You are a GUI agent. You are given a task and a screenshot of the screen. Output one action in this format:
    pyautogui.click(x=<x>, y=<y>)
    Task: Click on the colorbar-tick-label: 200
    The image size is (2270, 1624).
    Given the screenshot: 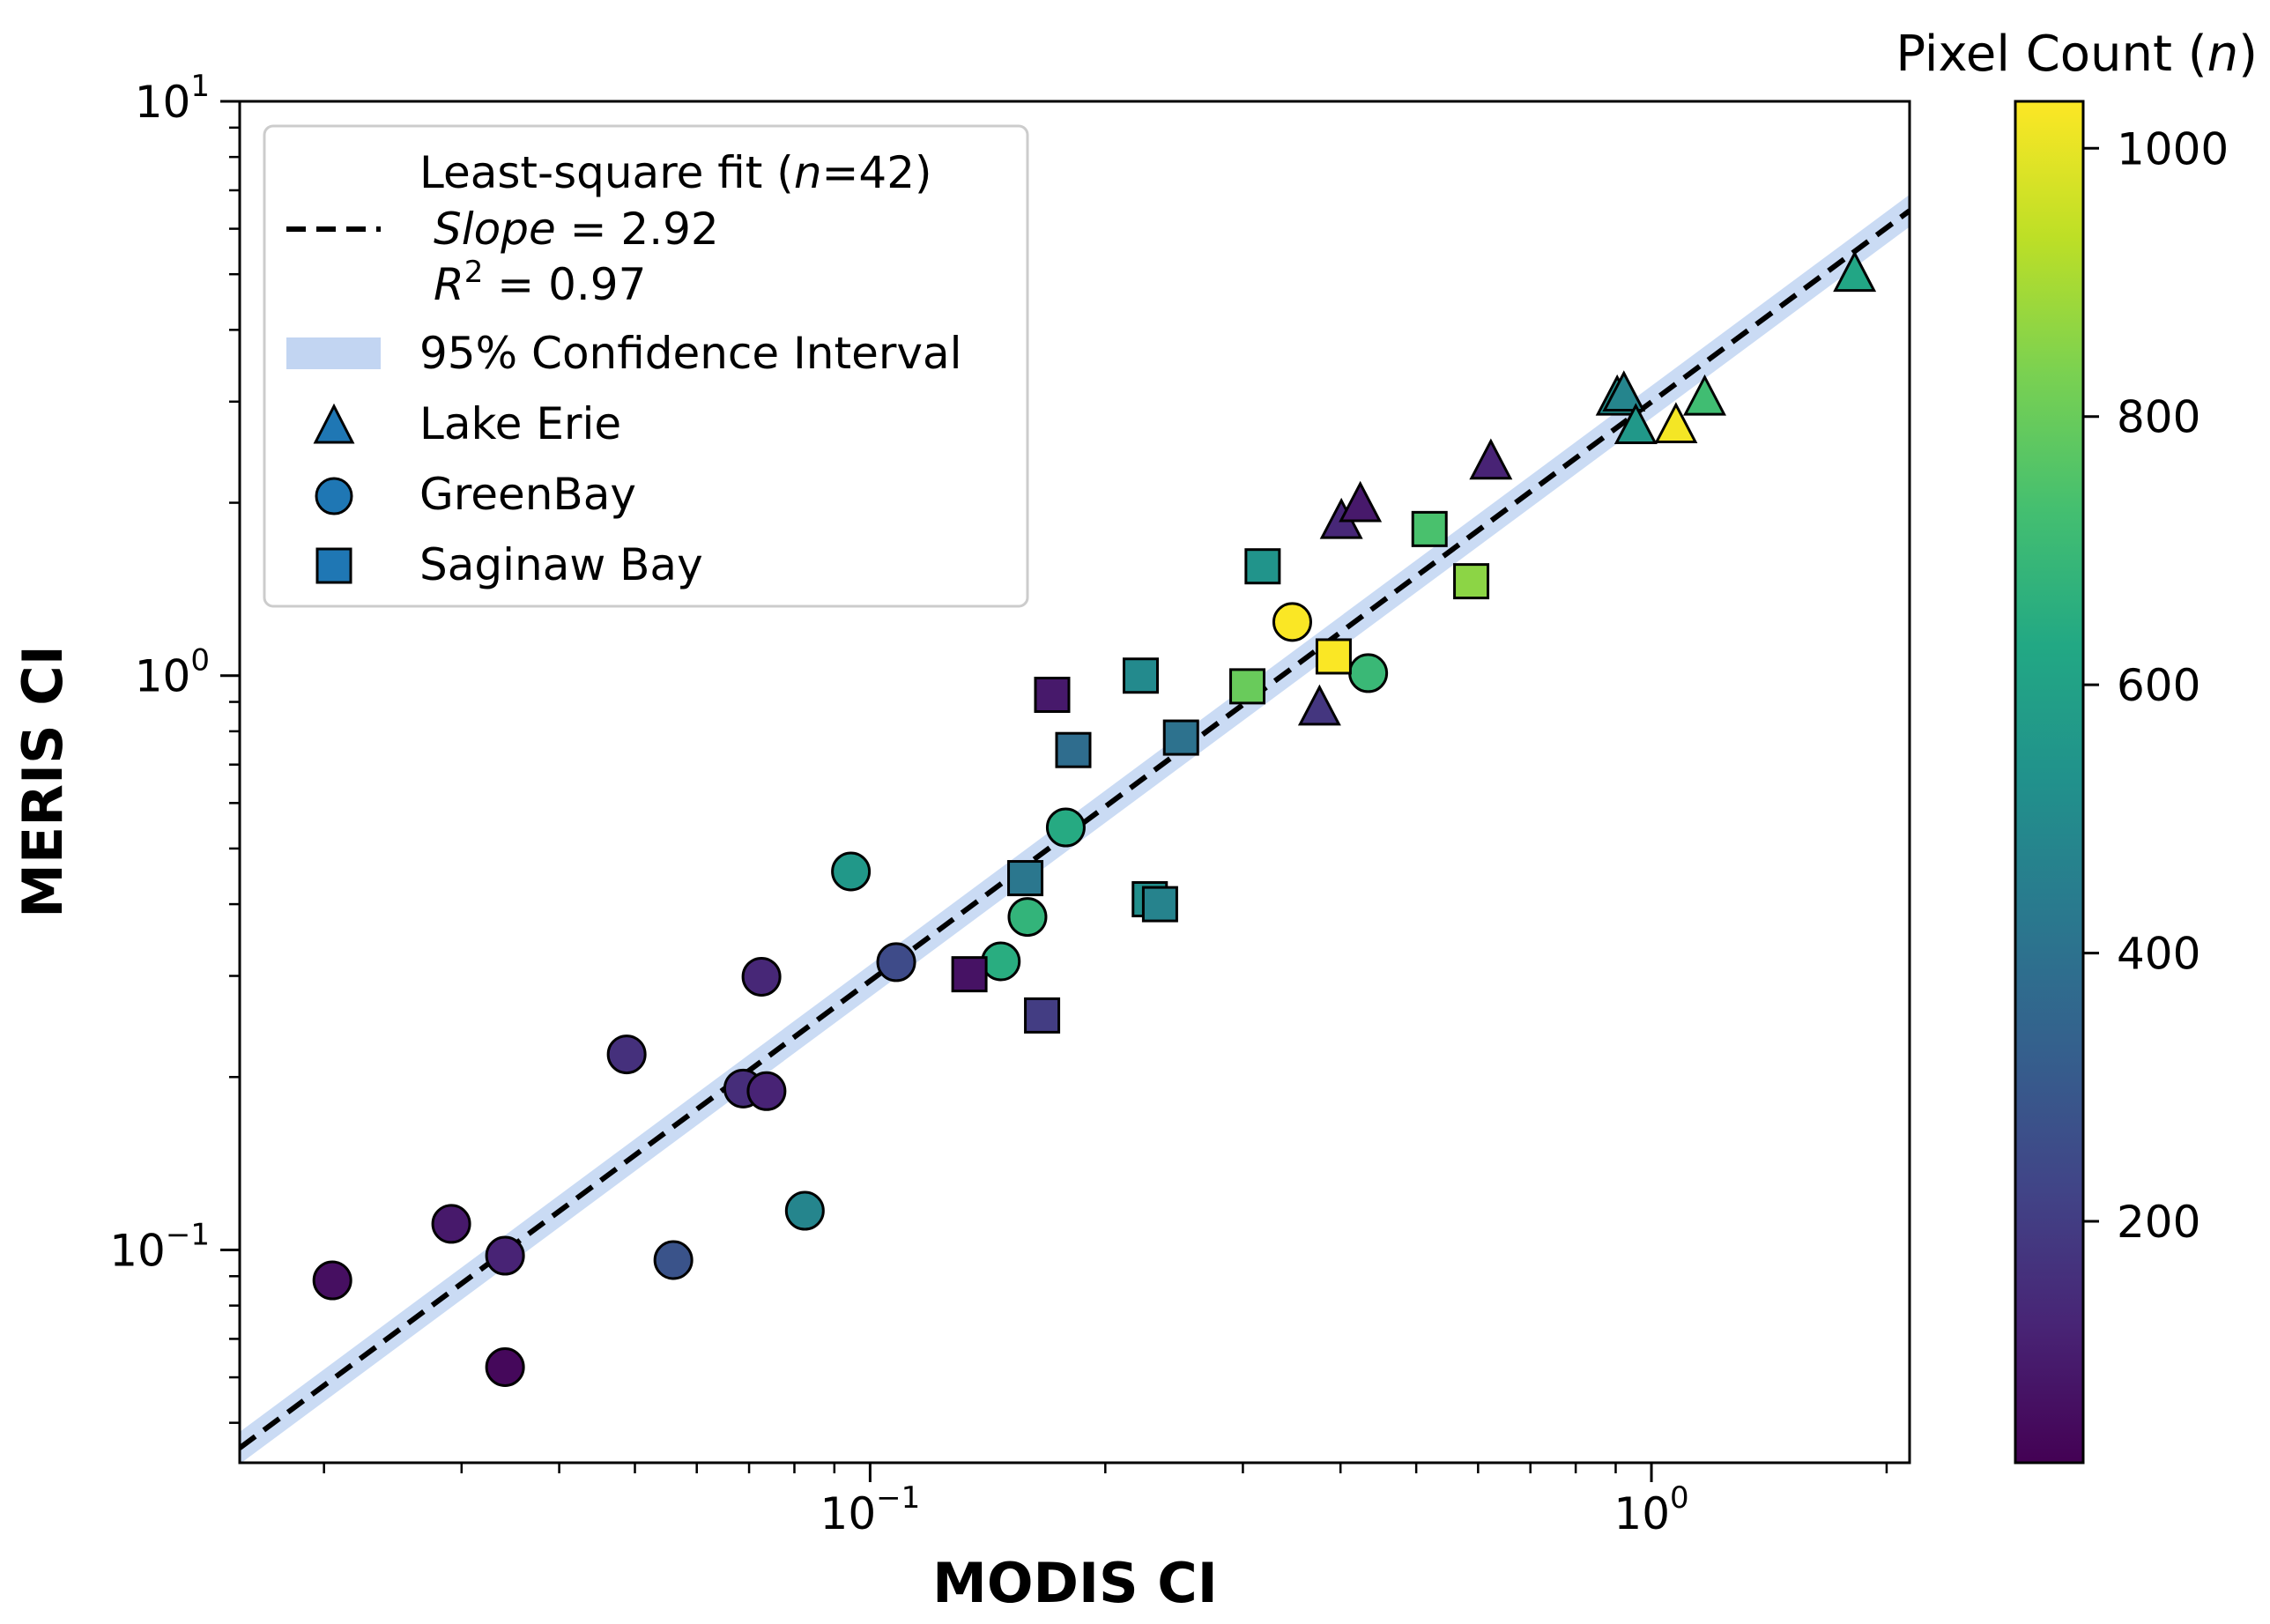 What is the action you would take?
    pyautogui.click(x=2158, y=1222)
    